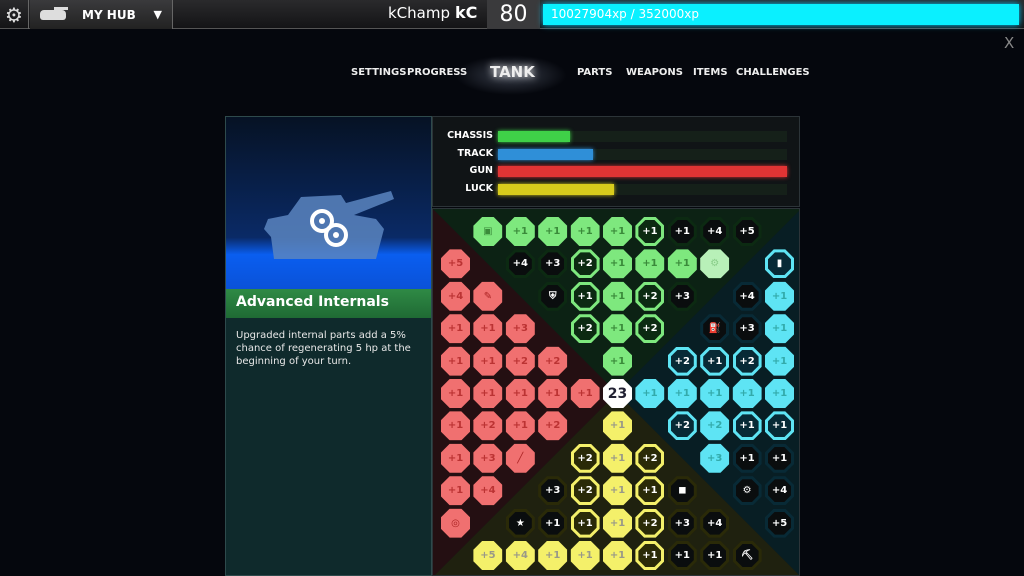 This screenshot has height=576, width=1024. I want to click on grid-node: ⛽, so click(715, 329).